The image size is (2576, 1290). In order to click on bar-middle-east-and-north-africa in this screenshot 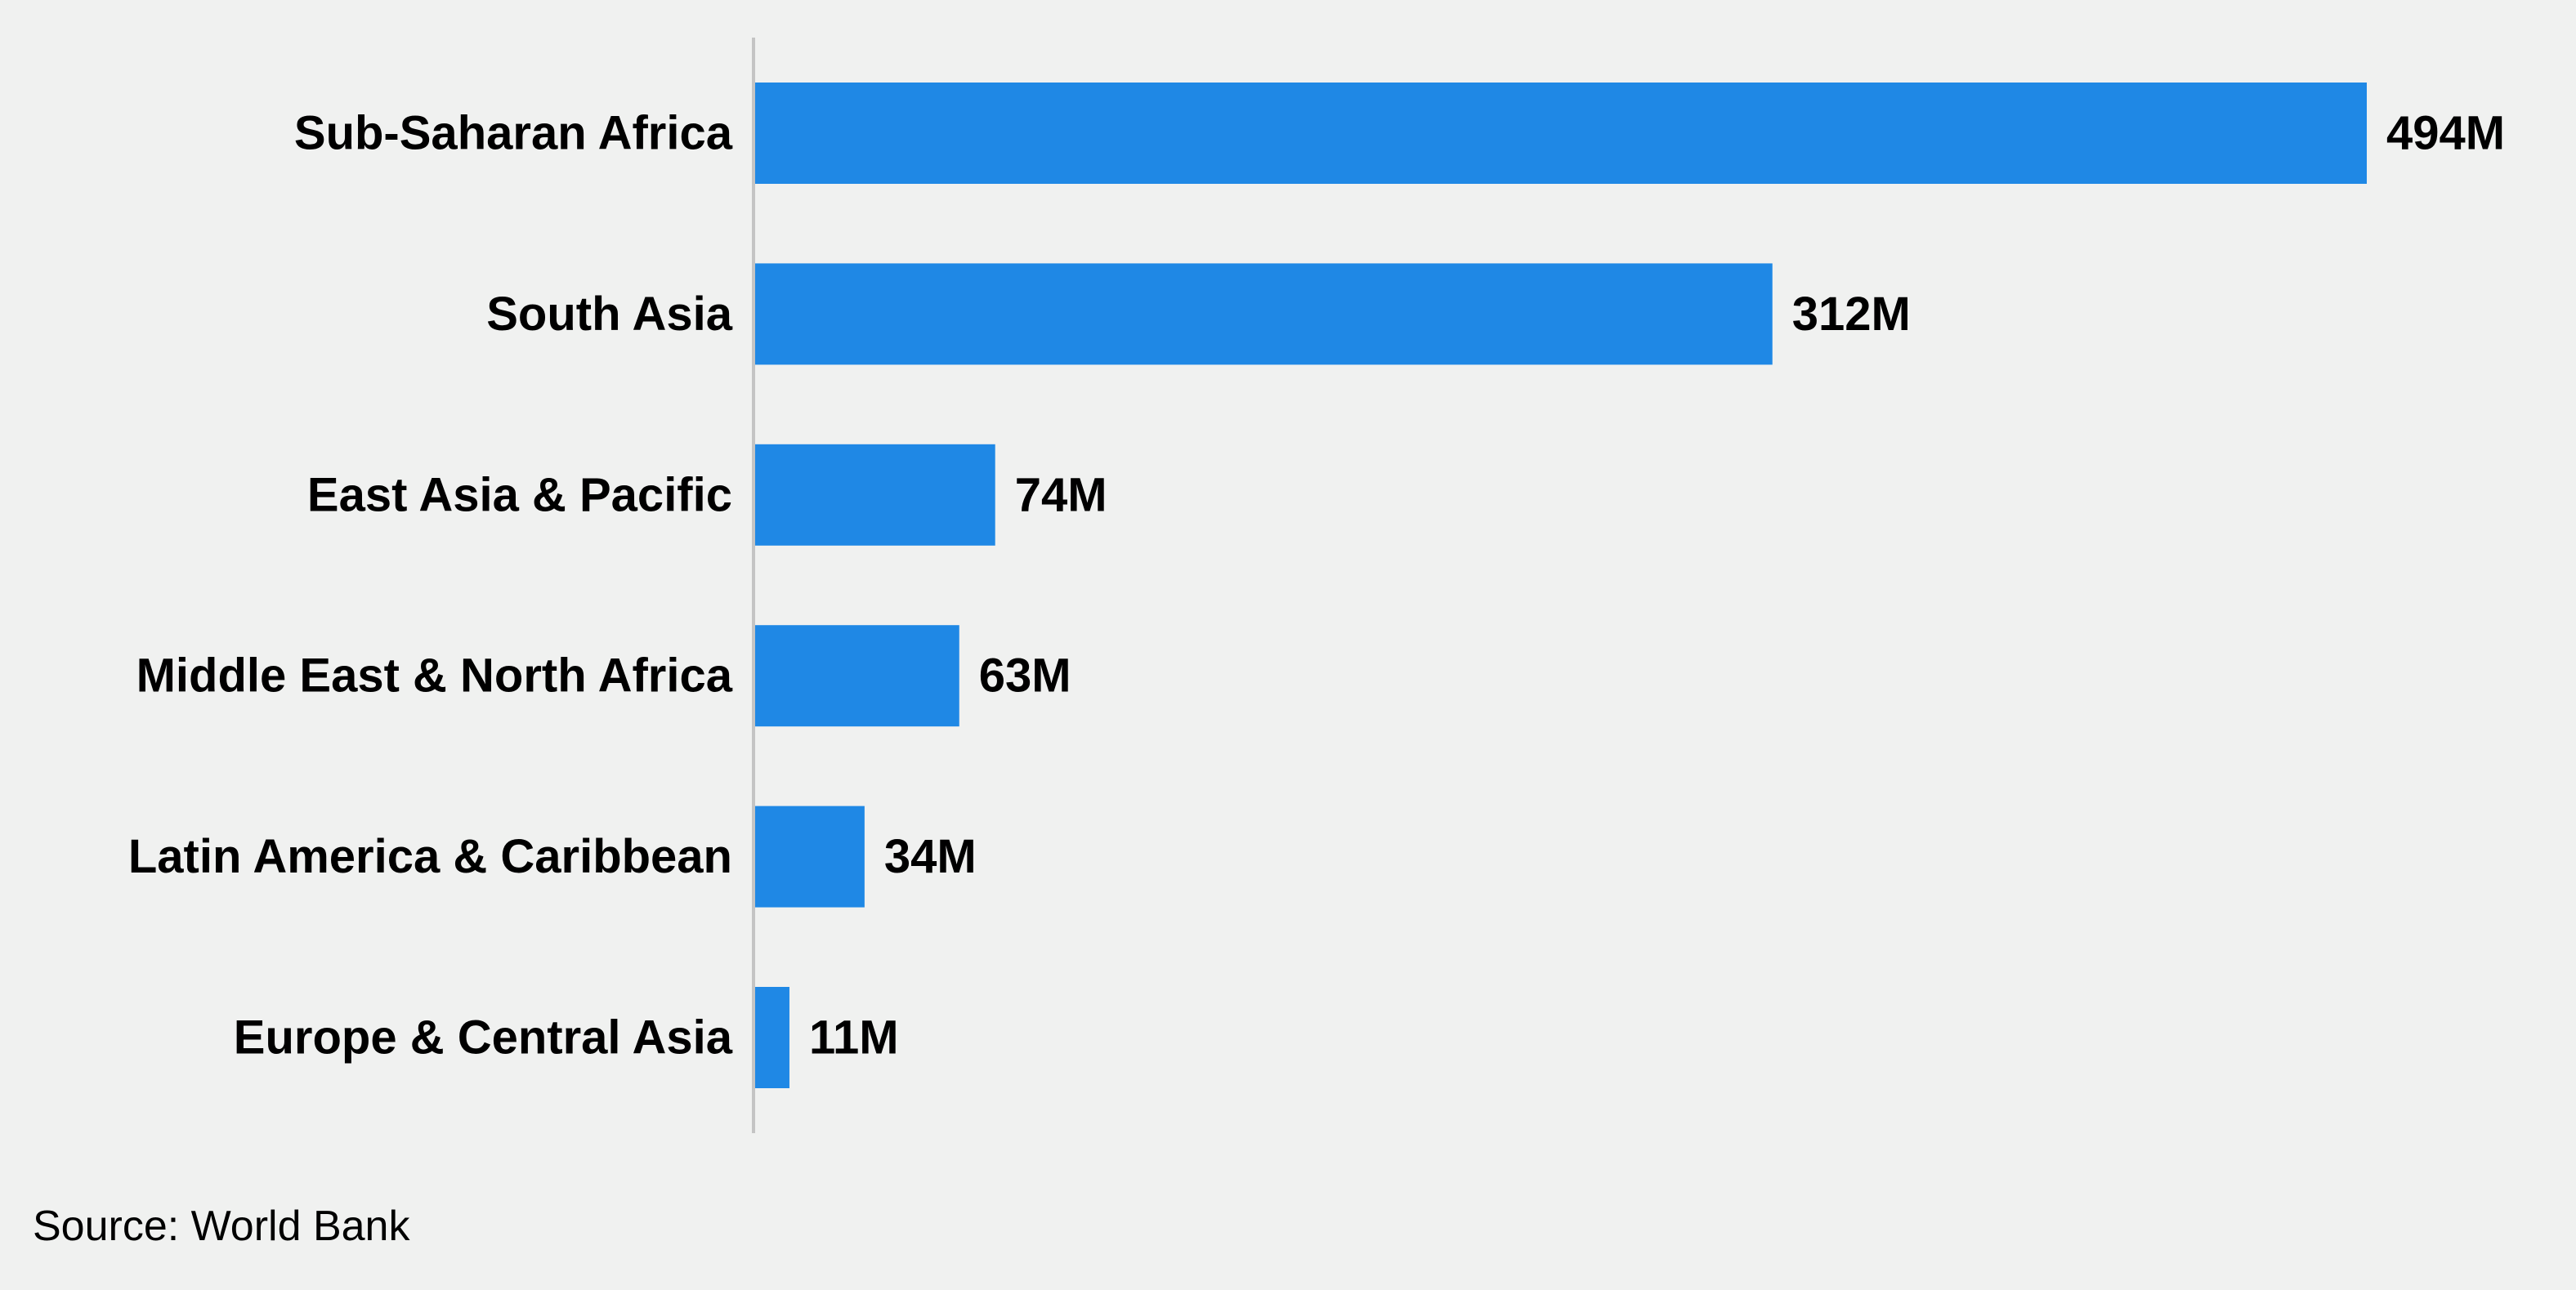, I will do `click(856, 676)`.